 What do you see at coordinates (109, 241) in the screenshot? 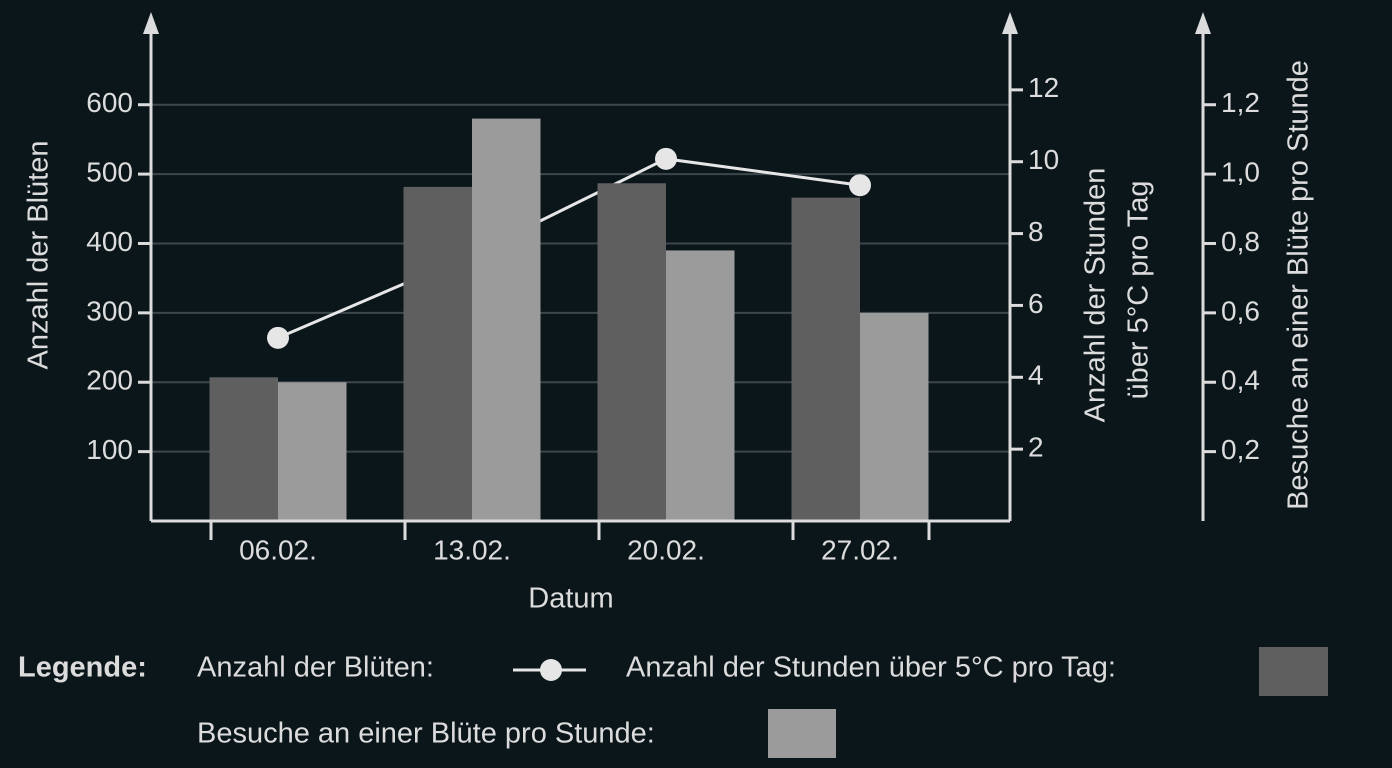
I see `y-tick-label: 400` at bounding box center [109, 241].